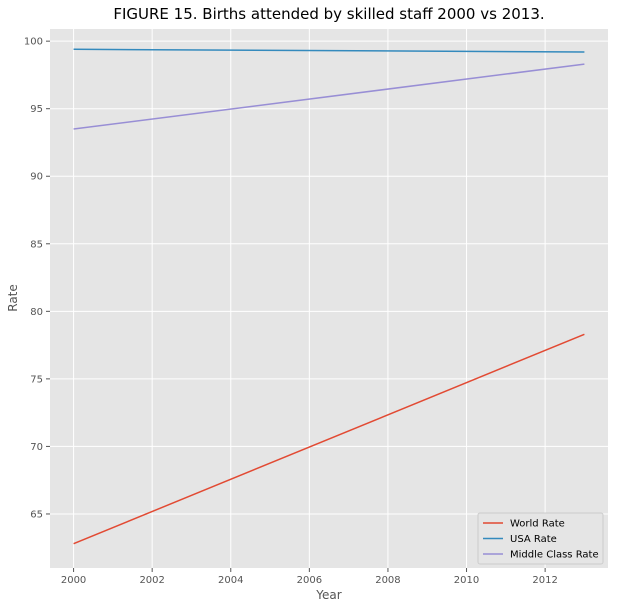 This screenshot has height=609, width=619. What do you see at coordinates (329, 50) in the screenshot?
I see `series-line-usa-rate` at bounding box center [329, 50].